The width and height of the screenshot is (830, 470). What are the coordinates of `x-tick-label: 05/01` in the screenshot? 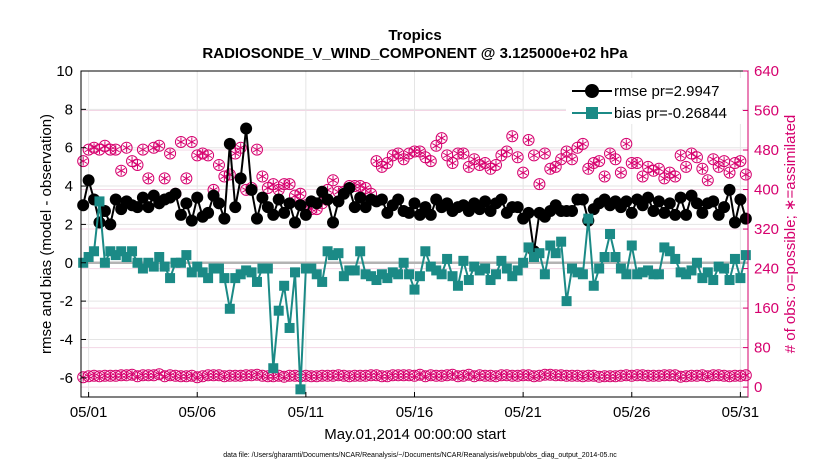 It's located at (89, 412).